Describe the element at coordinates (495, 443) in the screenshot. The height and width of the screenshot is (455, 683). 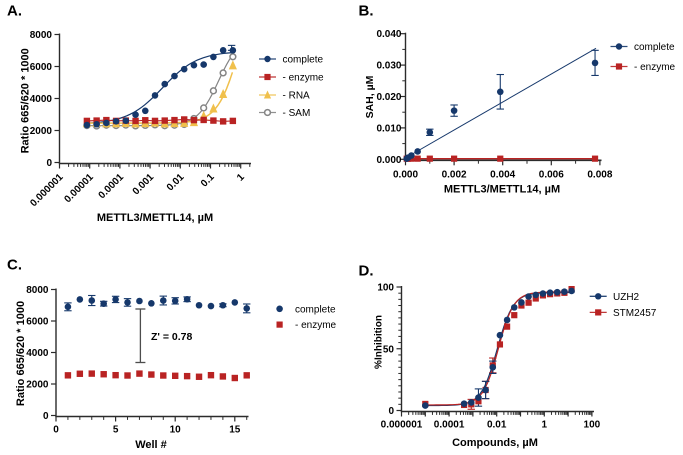
I see `svg-text: Compounds, µM` at that location.